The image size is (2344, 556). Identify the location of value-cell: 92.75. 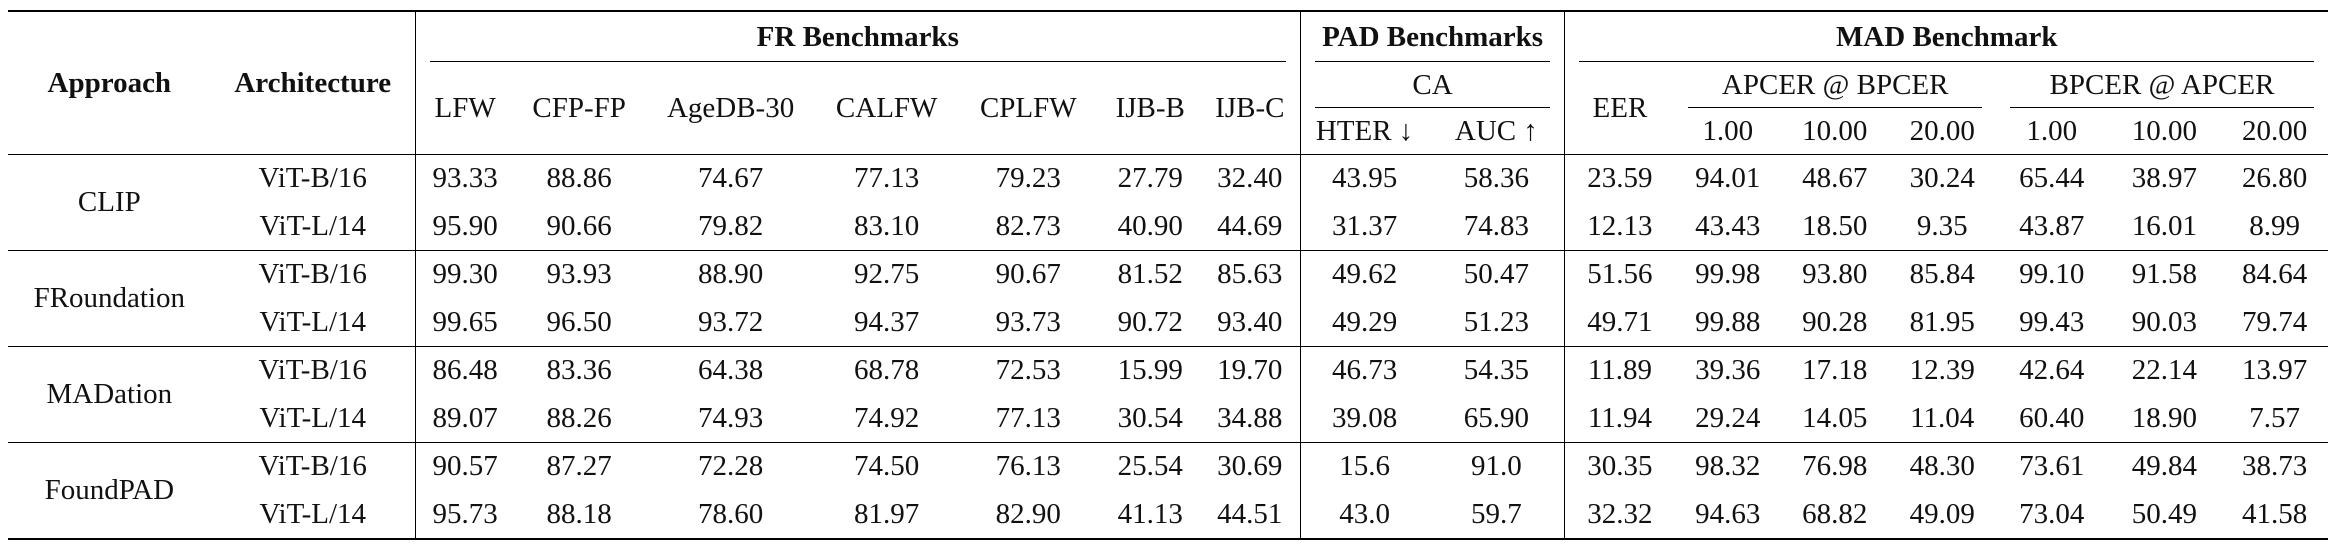
(886, 274).